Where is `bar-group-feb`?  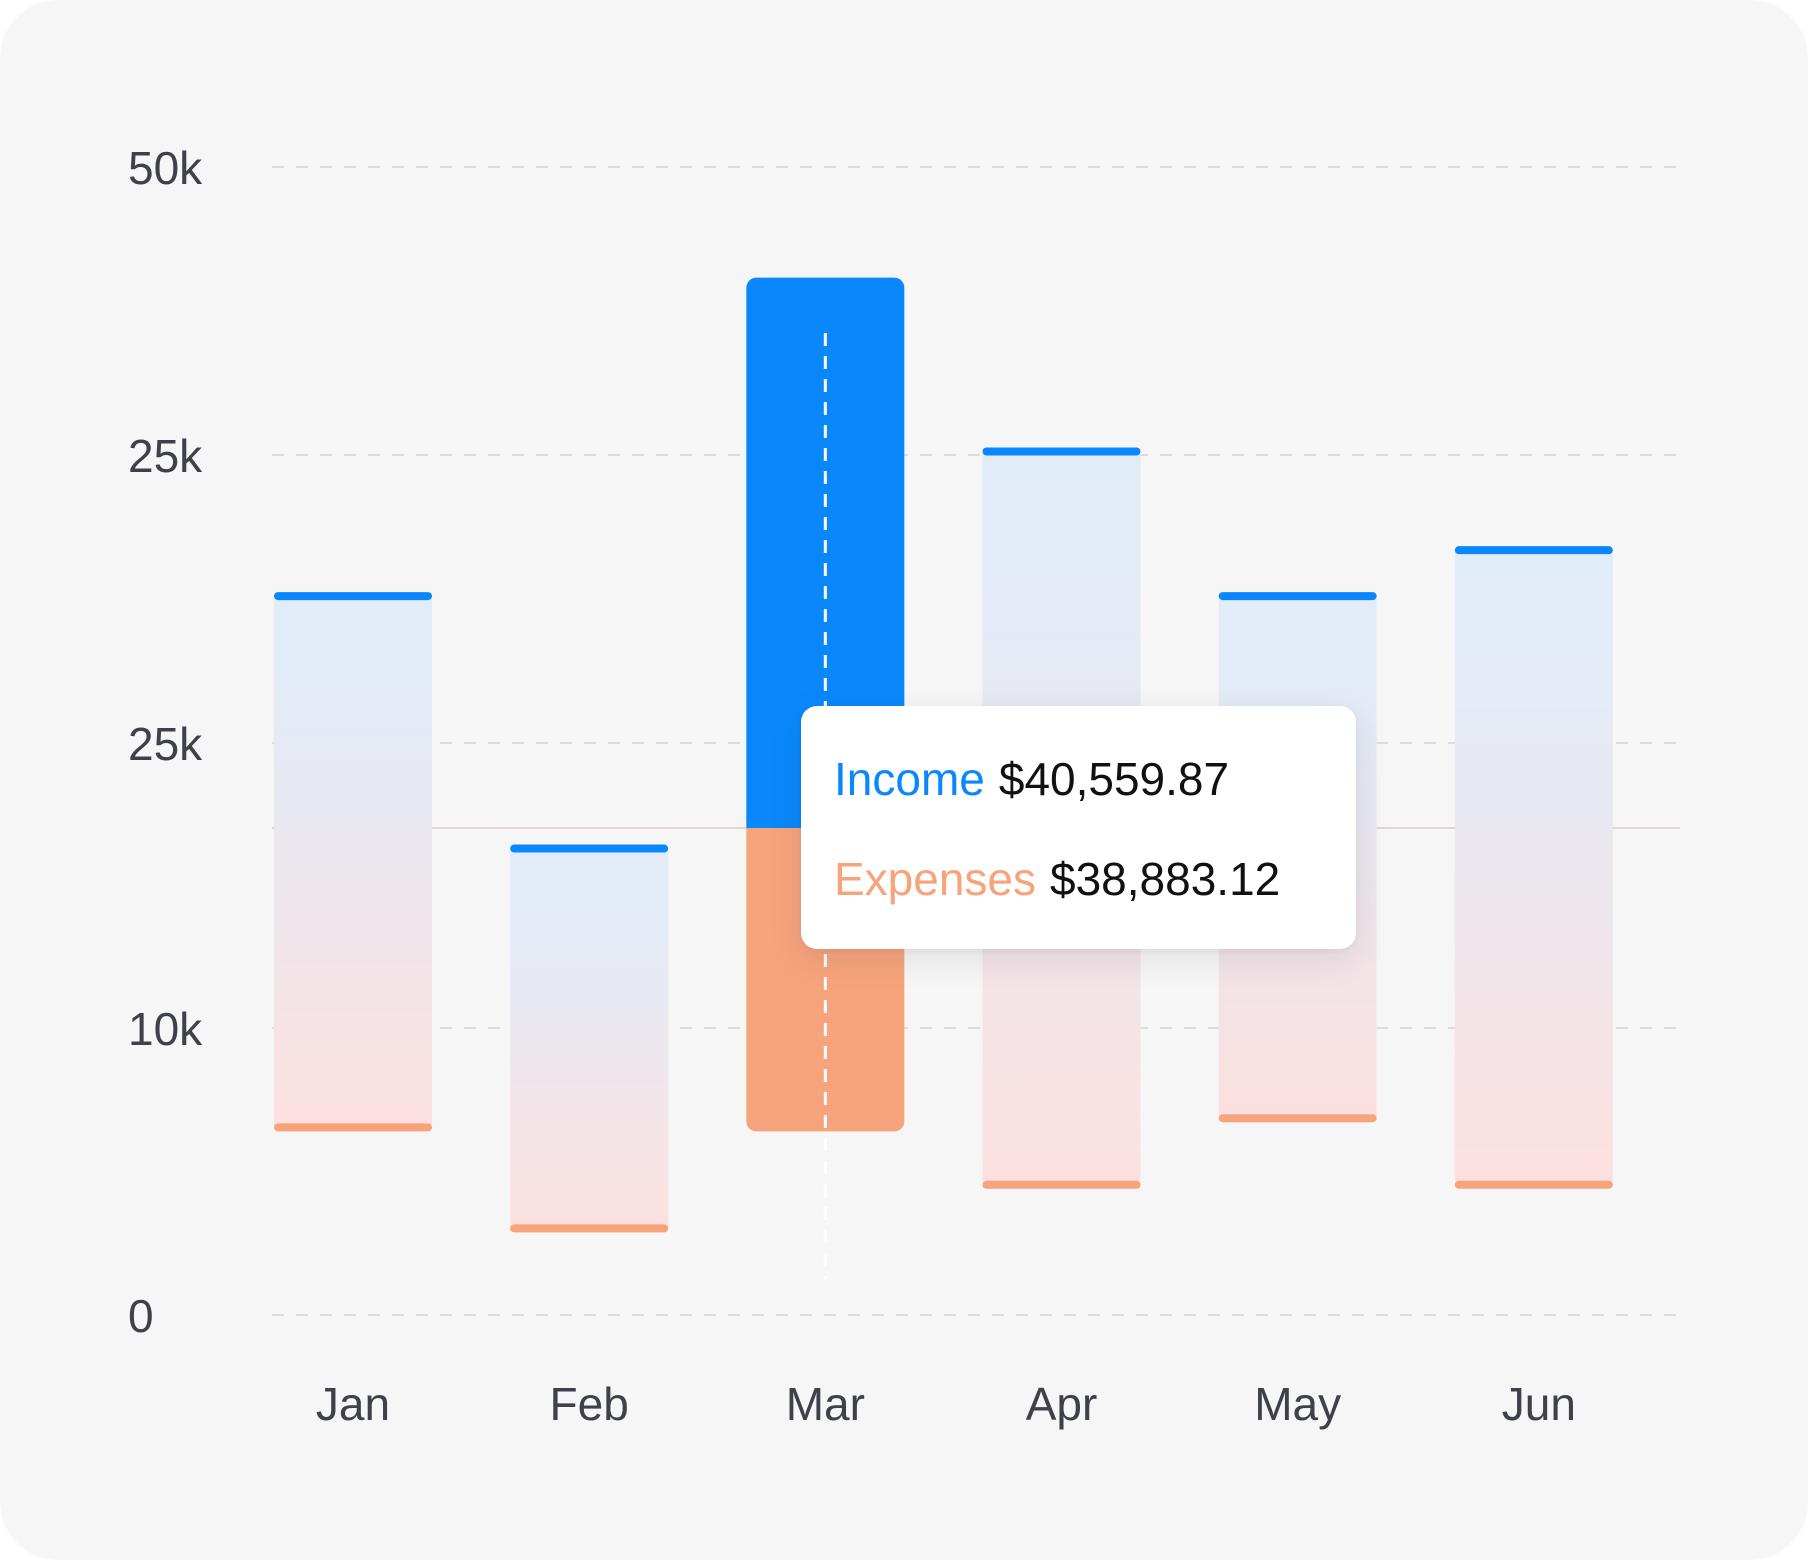 bar-group-feb is located at coordinates (589, 1038).